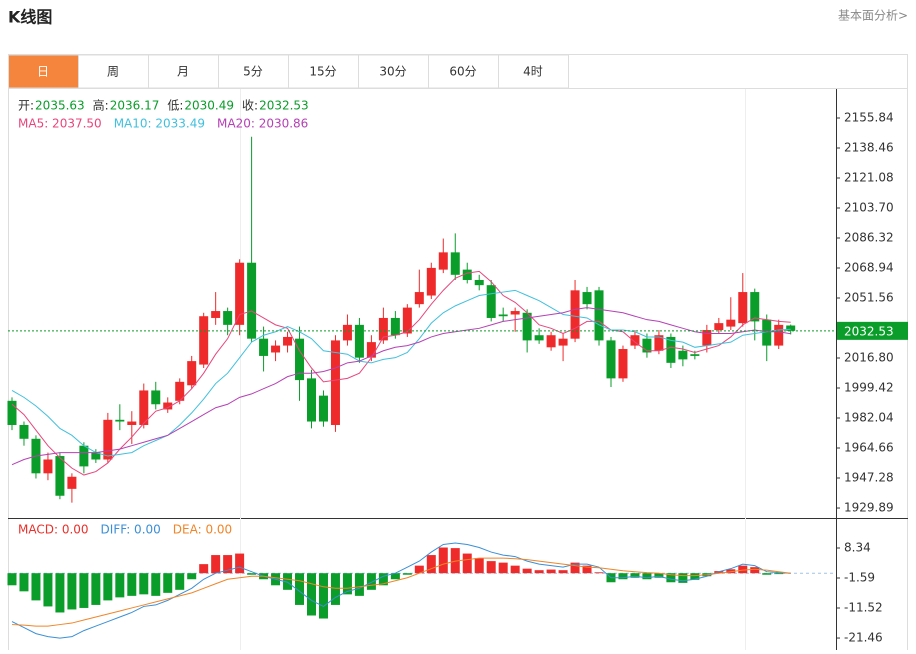 This screenshot has height=654, width=916. What do you see at coordinates (101, 105) in the screenshot?
I see `info-label: 高:` at bounding box center [101, 105].